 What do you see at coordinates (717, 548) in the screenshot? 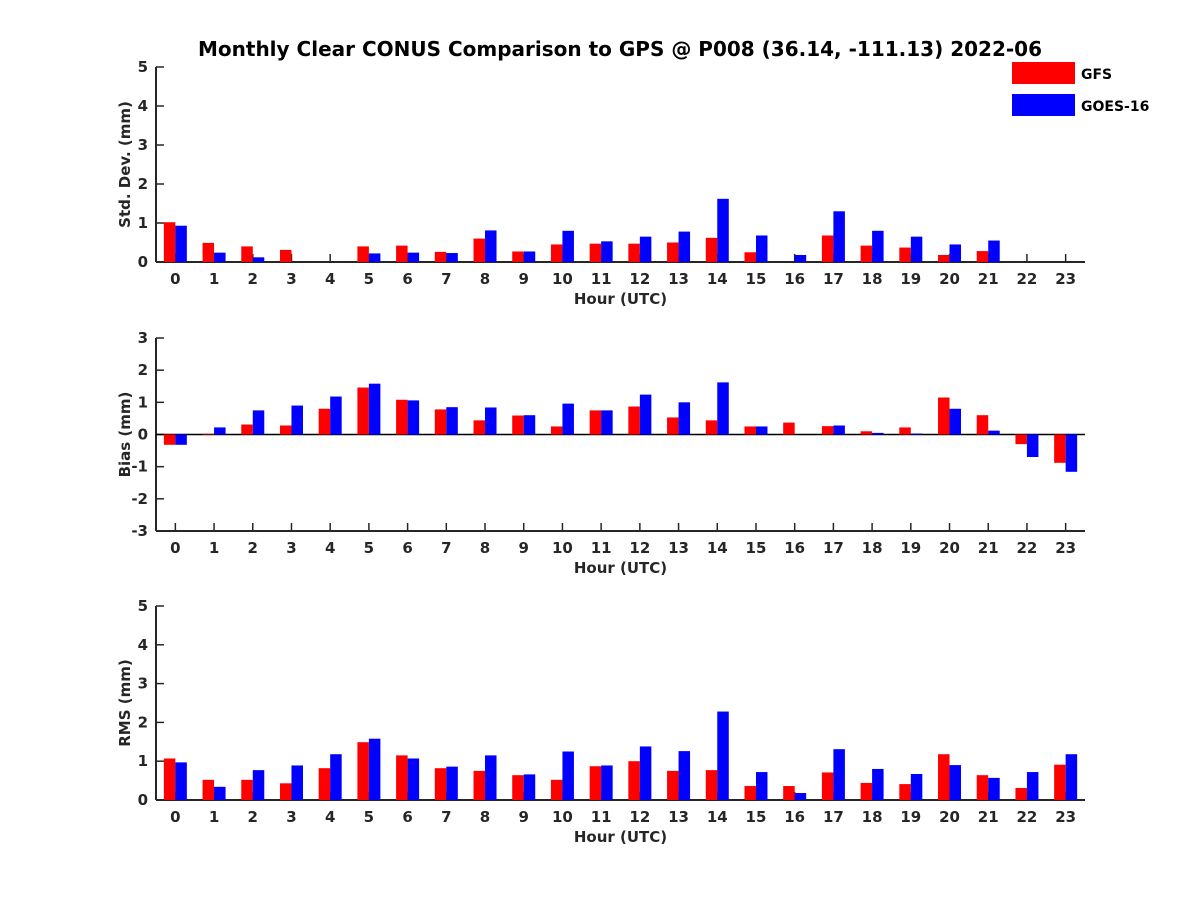
I see `x-tick-label: 14` at bounding box center [717, 548].